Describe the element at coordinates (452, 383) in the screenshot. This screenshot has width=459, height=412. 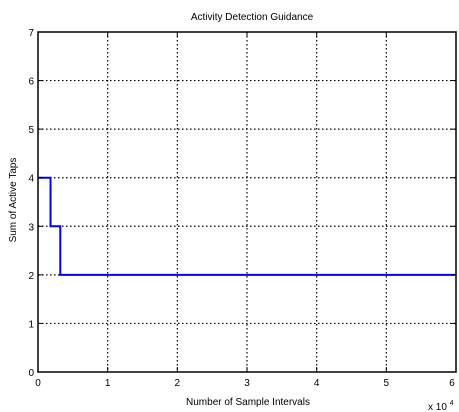
I see `x-tick-label: 6` at that location.